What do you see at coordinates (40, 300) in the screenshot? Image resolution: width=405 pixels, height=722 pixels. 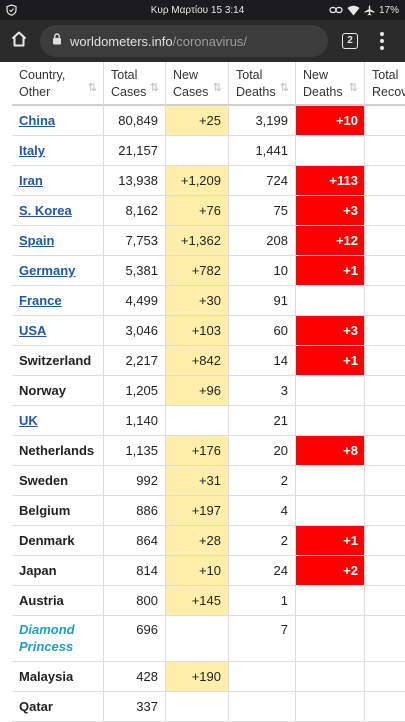 I see `country-link: France` at bounding box center [40, 300].